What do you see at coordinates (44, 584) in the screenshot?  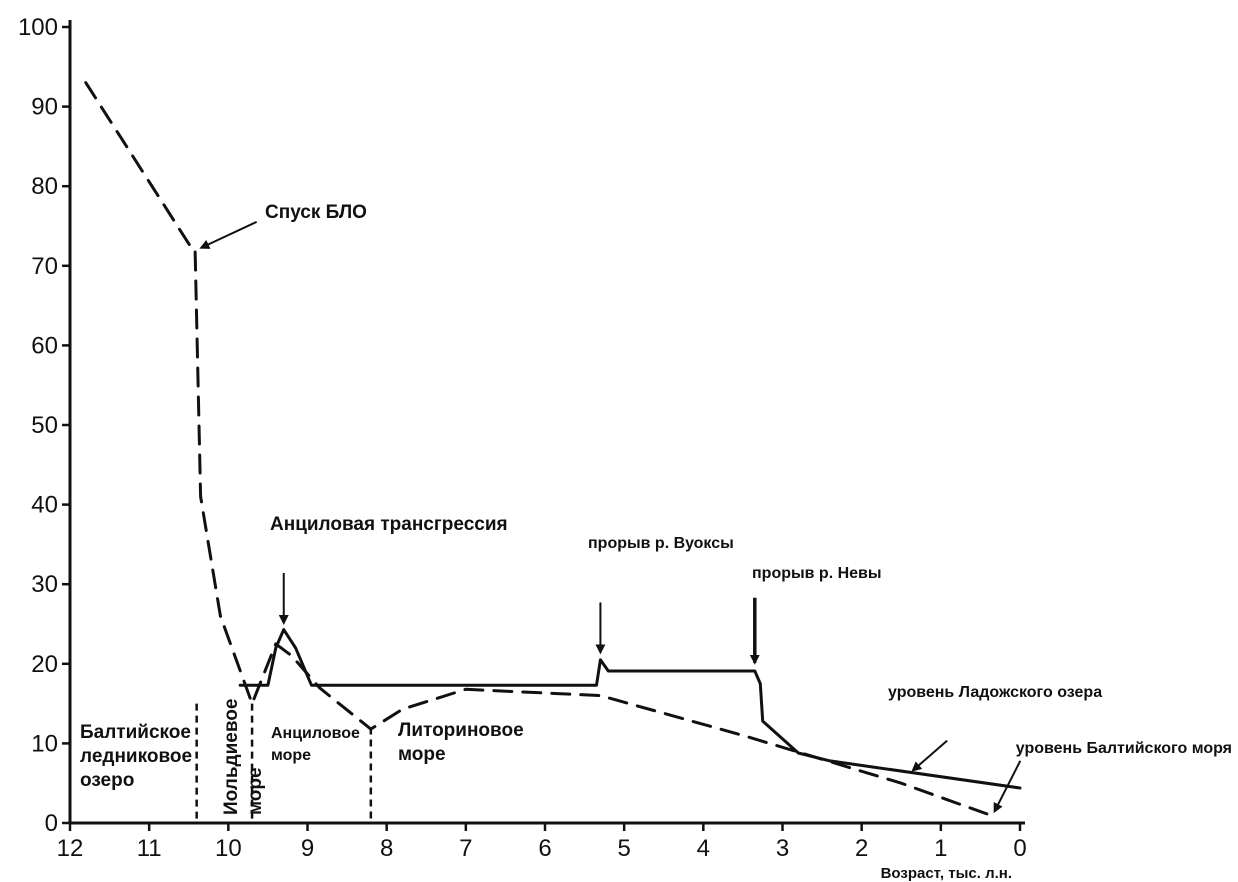 I see `y-tick-label: 30` at bounding box center [44, 584].